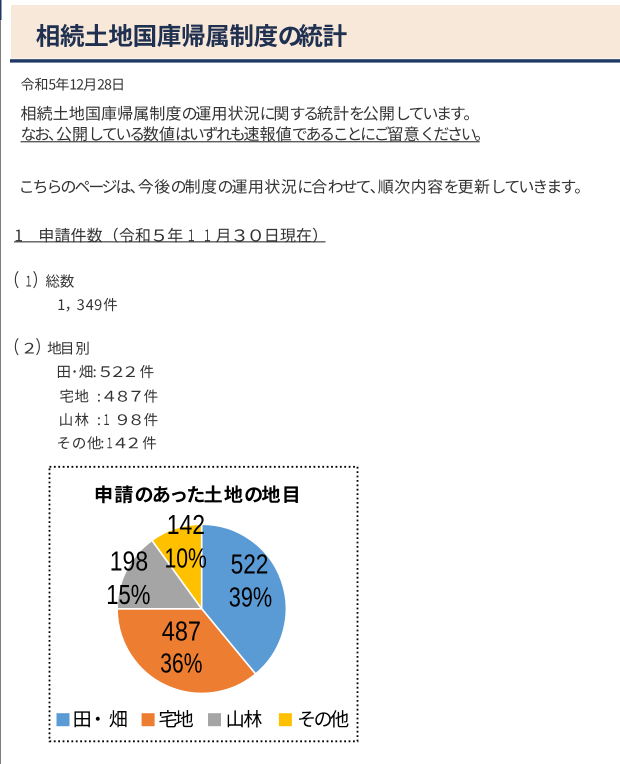 This screenshot has width=620, height=764. I want to click on svg-text: 522, so click(250, 564).